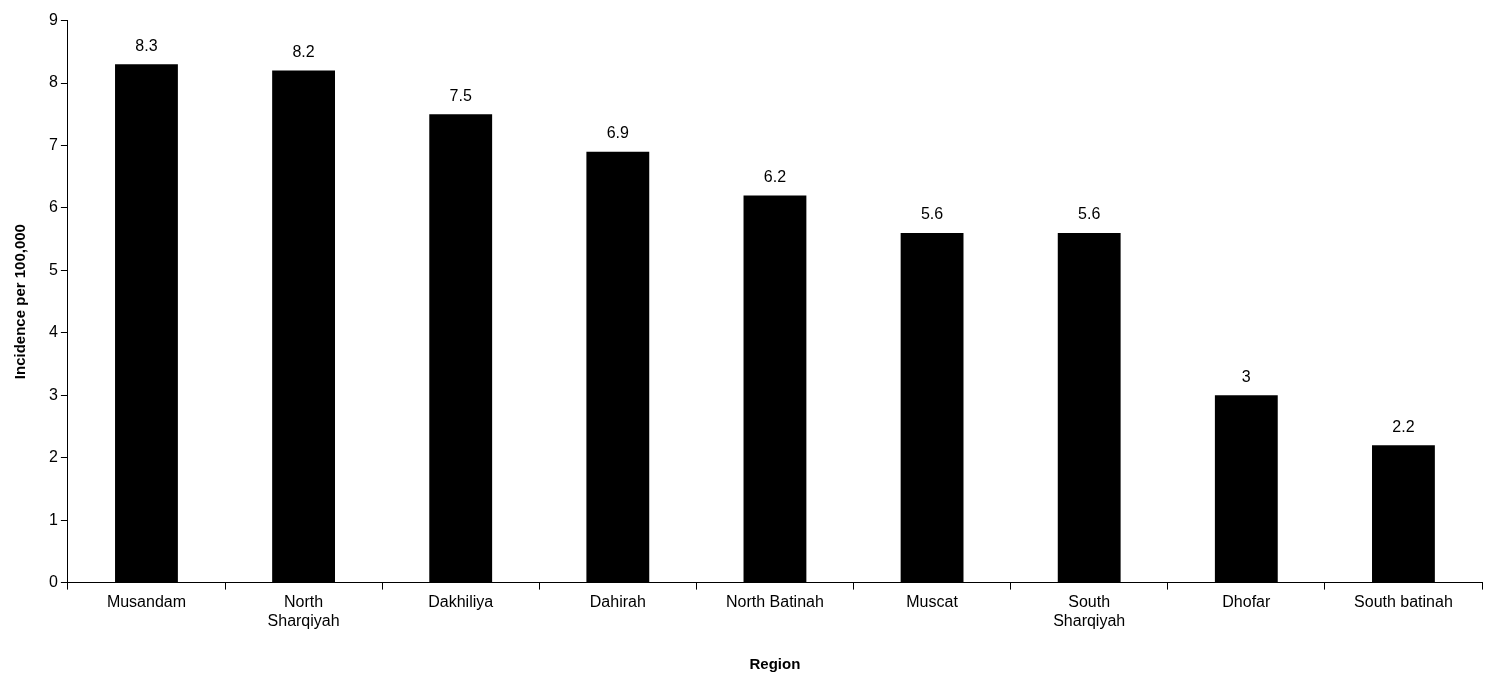 This screenshot has height=686, width=1500. I want to click on data-label: 3, so click(1246, 376).